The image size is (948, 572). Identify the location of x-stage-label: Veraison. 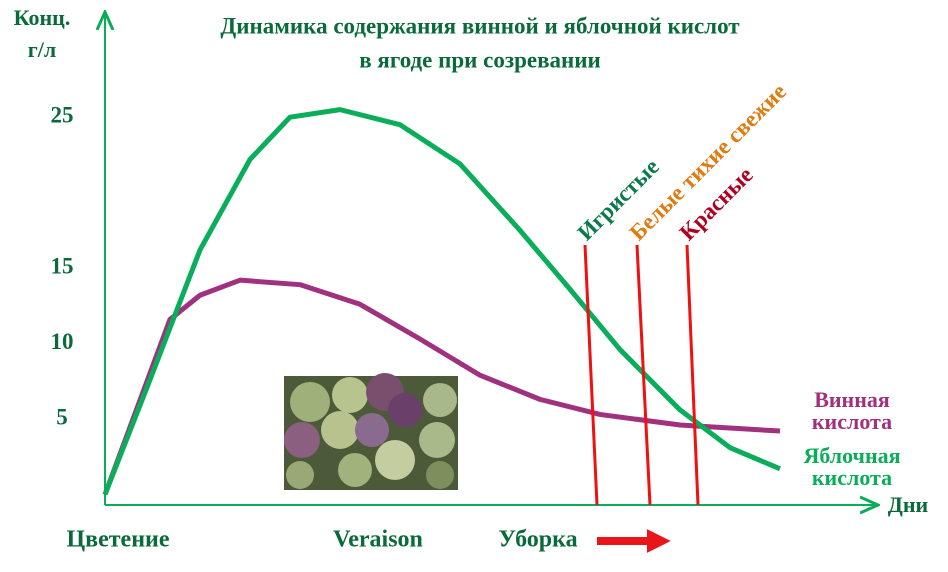
(378, 540).